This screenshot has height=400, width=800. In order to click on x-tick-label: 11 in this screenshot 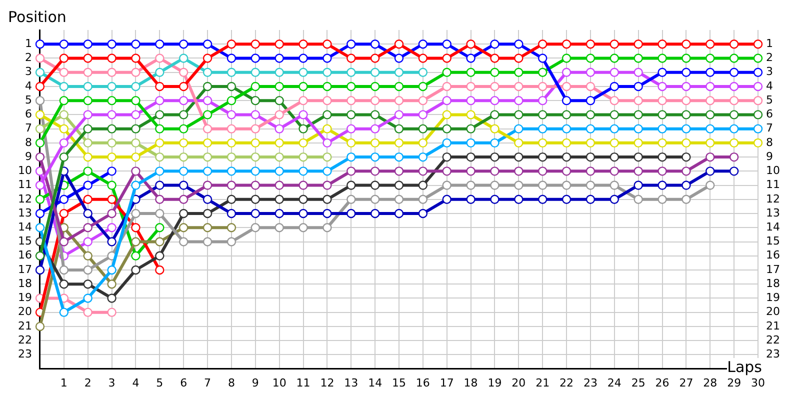, I will do `click(303, 383)`.